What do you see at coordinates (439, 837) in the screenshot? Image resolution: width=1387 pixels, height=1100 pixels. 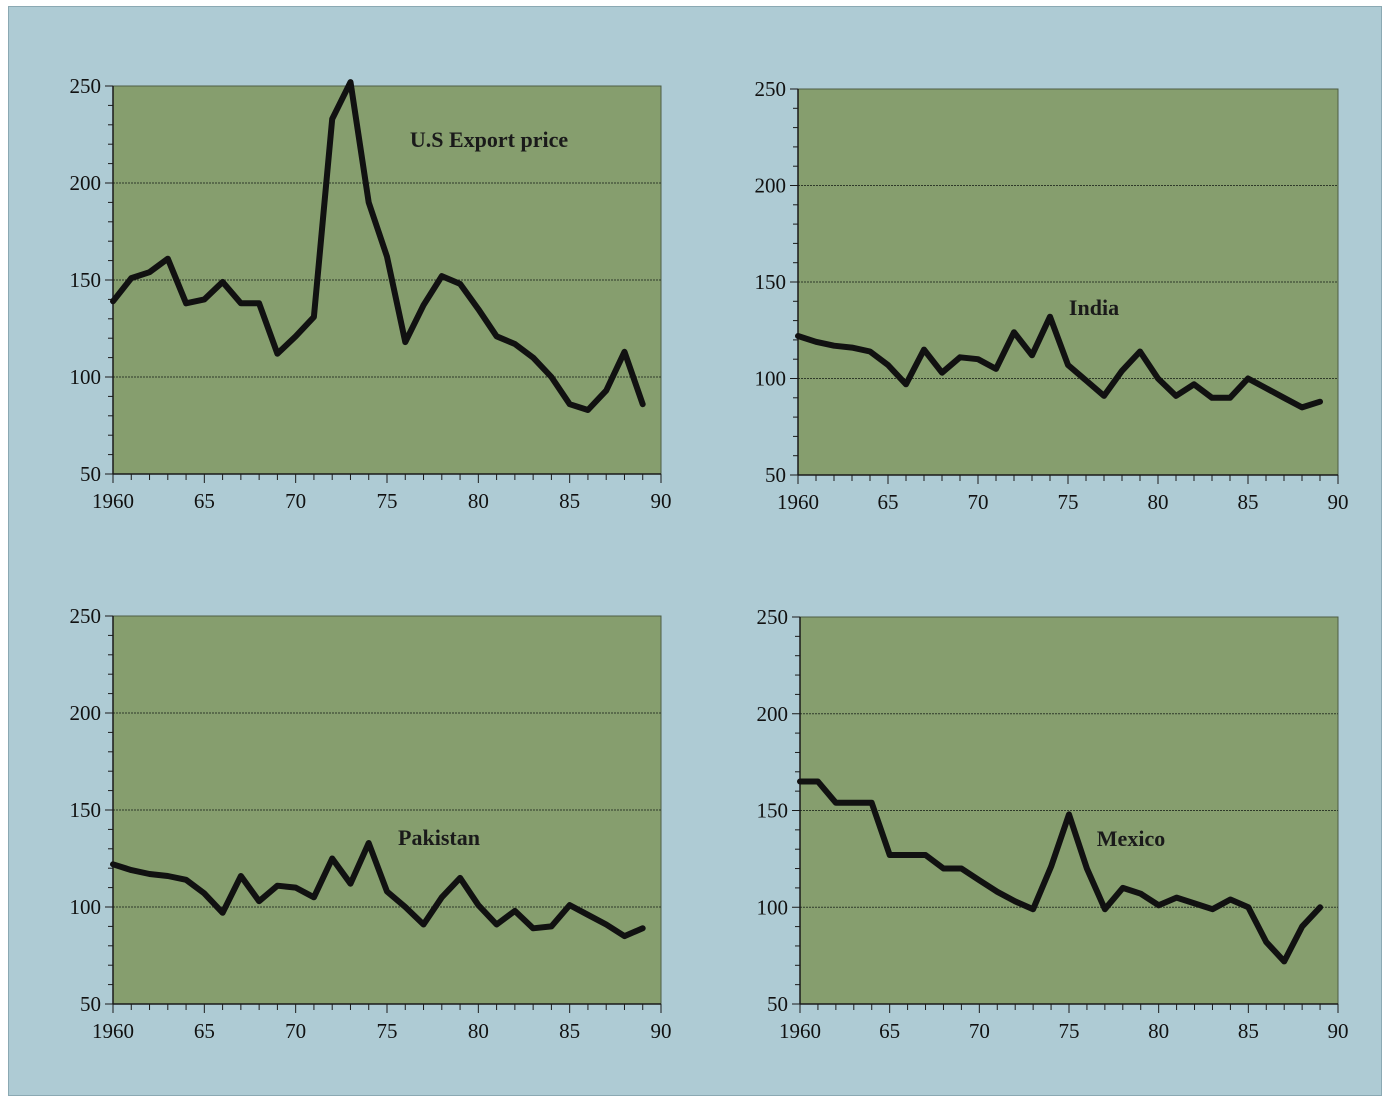 I see `panel-label: Pakistan` at bounding box center [439, 837].